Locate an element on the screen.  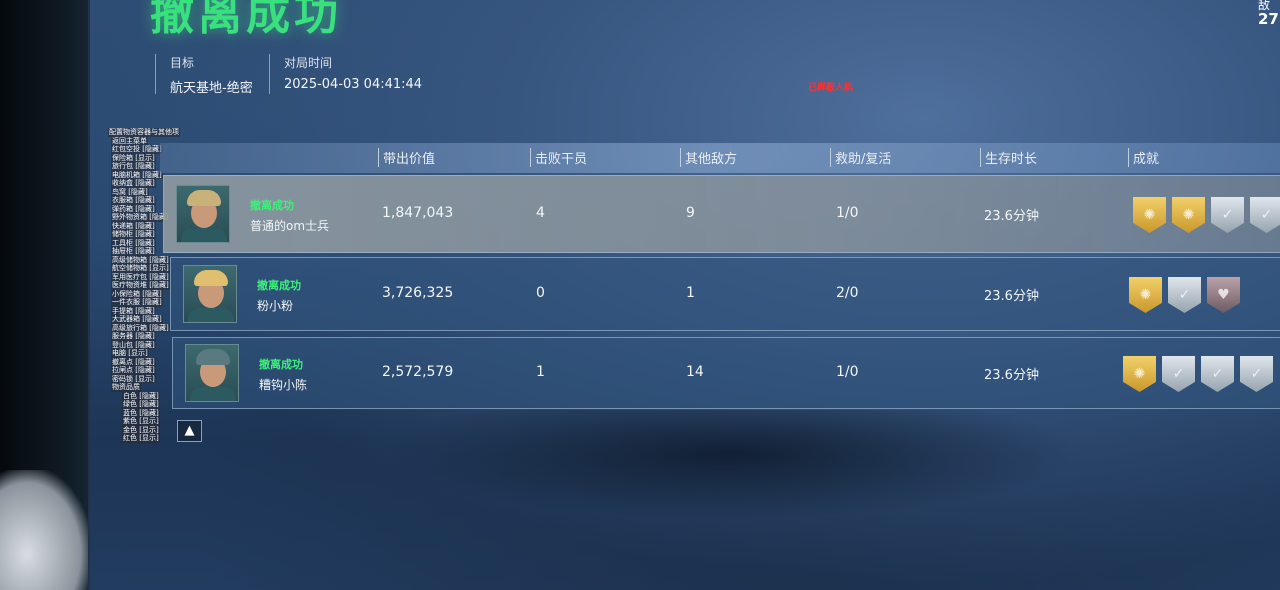
match-time-label: 对局时间 is located at coordinates (308, 63).